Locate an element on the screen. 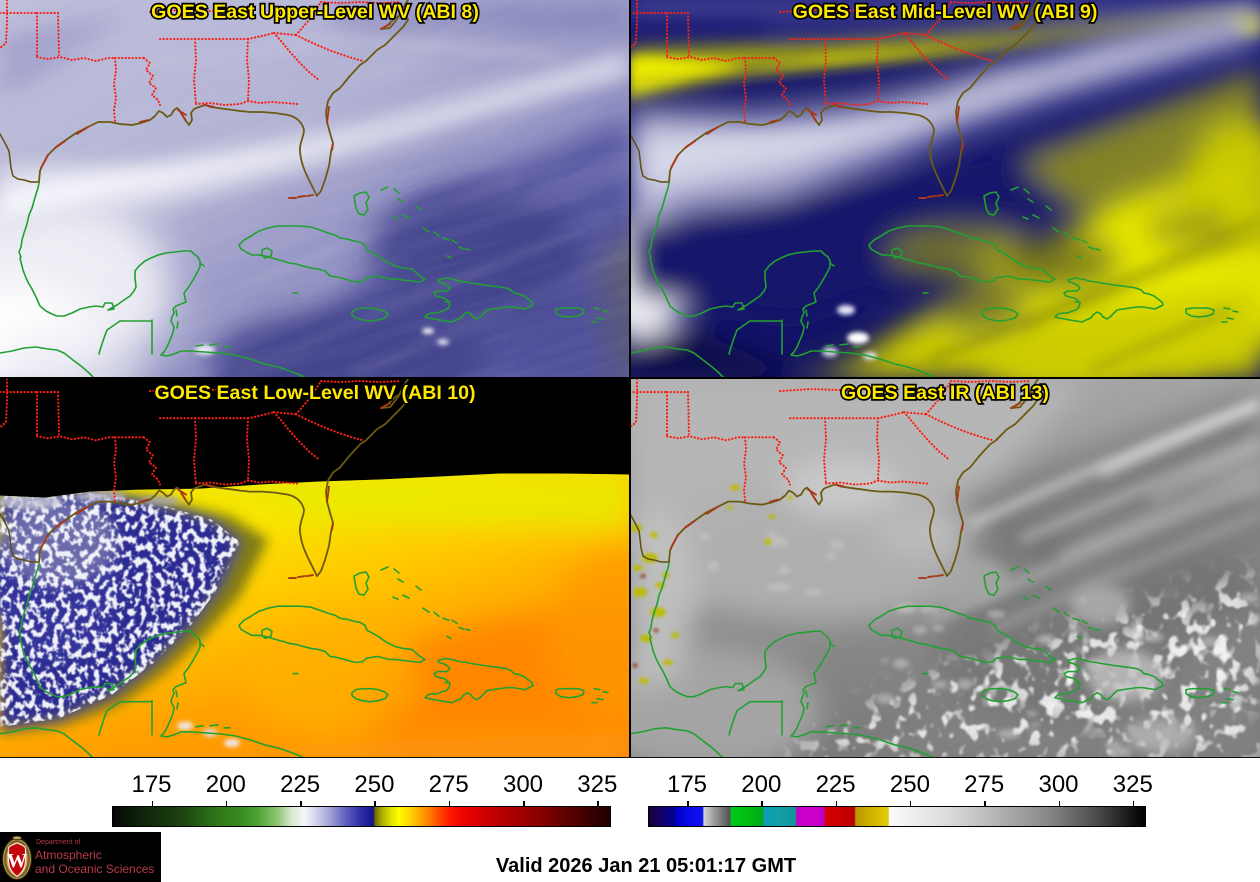 This screenshot has width=1260, height=882. svg-text:GOES East Low-Level WV (ABI 10: GOES East Low-Level WV (ABI 10) is located at coordinates (314, 393).